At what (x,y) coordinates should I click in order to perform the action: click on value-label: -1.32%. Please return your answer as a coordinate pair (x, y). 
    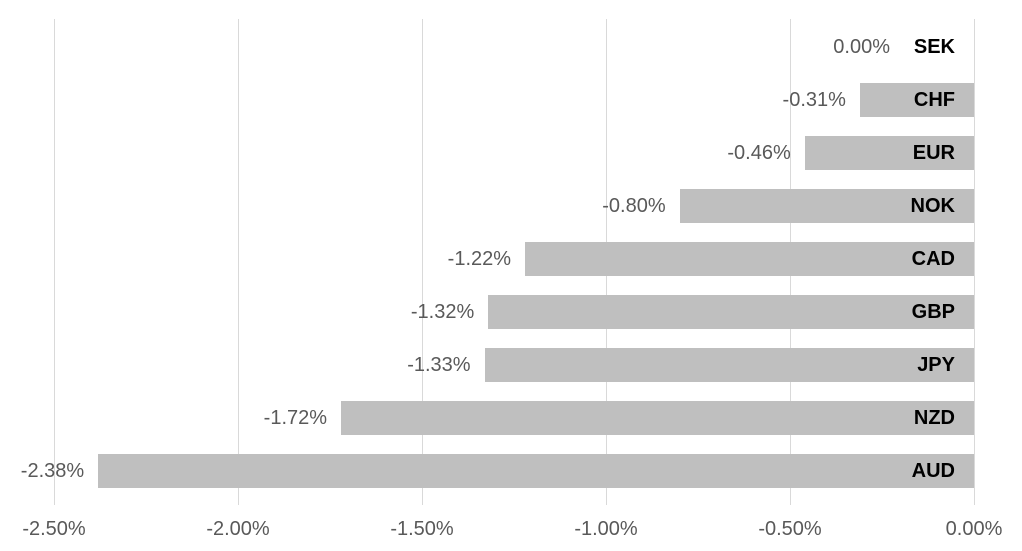
    Looking at the image, I should click on (442, 312).